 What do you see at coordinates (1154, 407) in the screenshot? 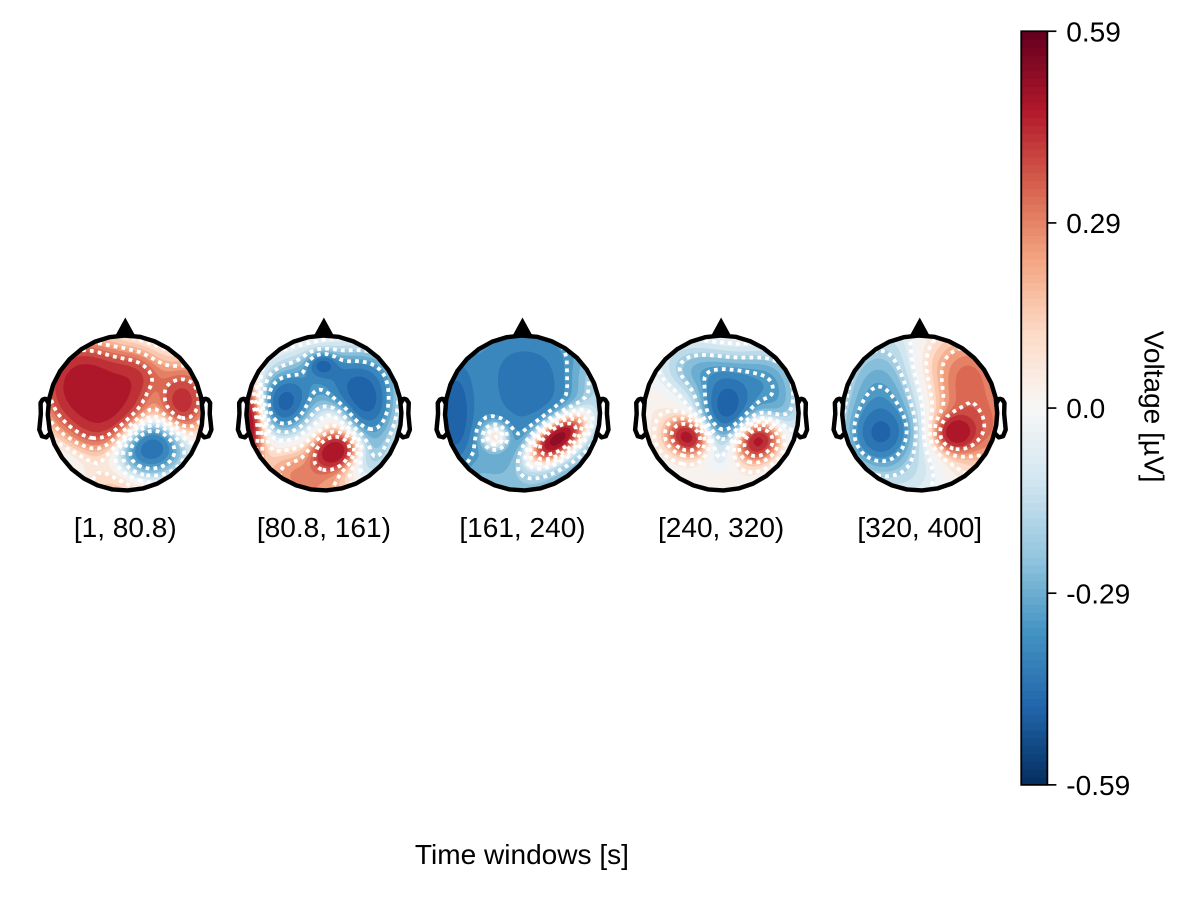
I see `svg-text: Voltage [µV]` at bounding box center [1154, 407].